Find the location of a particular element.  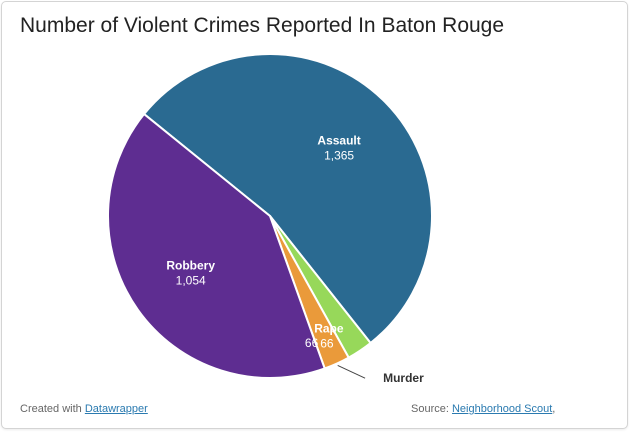

leader-line-murder is located at coordinates (351, 371).